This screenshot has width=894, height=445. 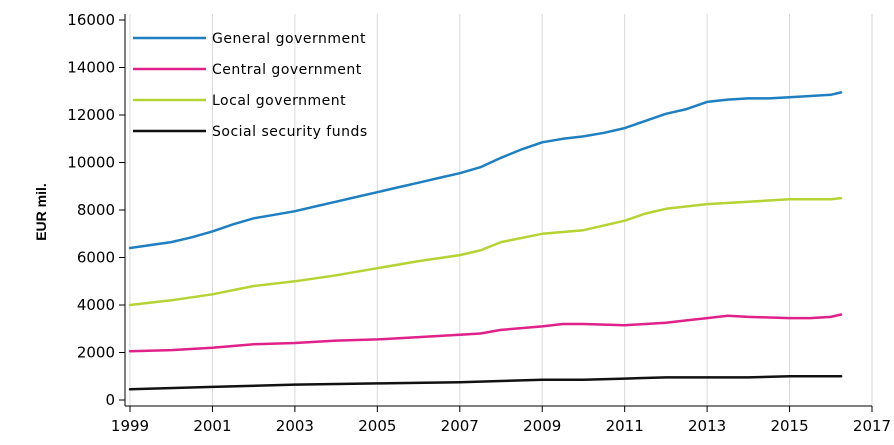 I want to click on series-line-central-government, so click(x=485, y=333).